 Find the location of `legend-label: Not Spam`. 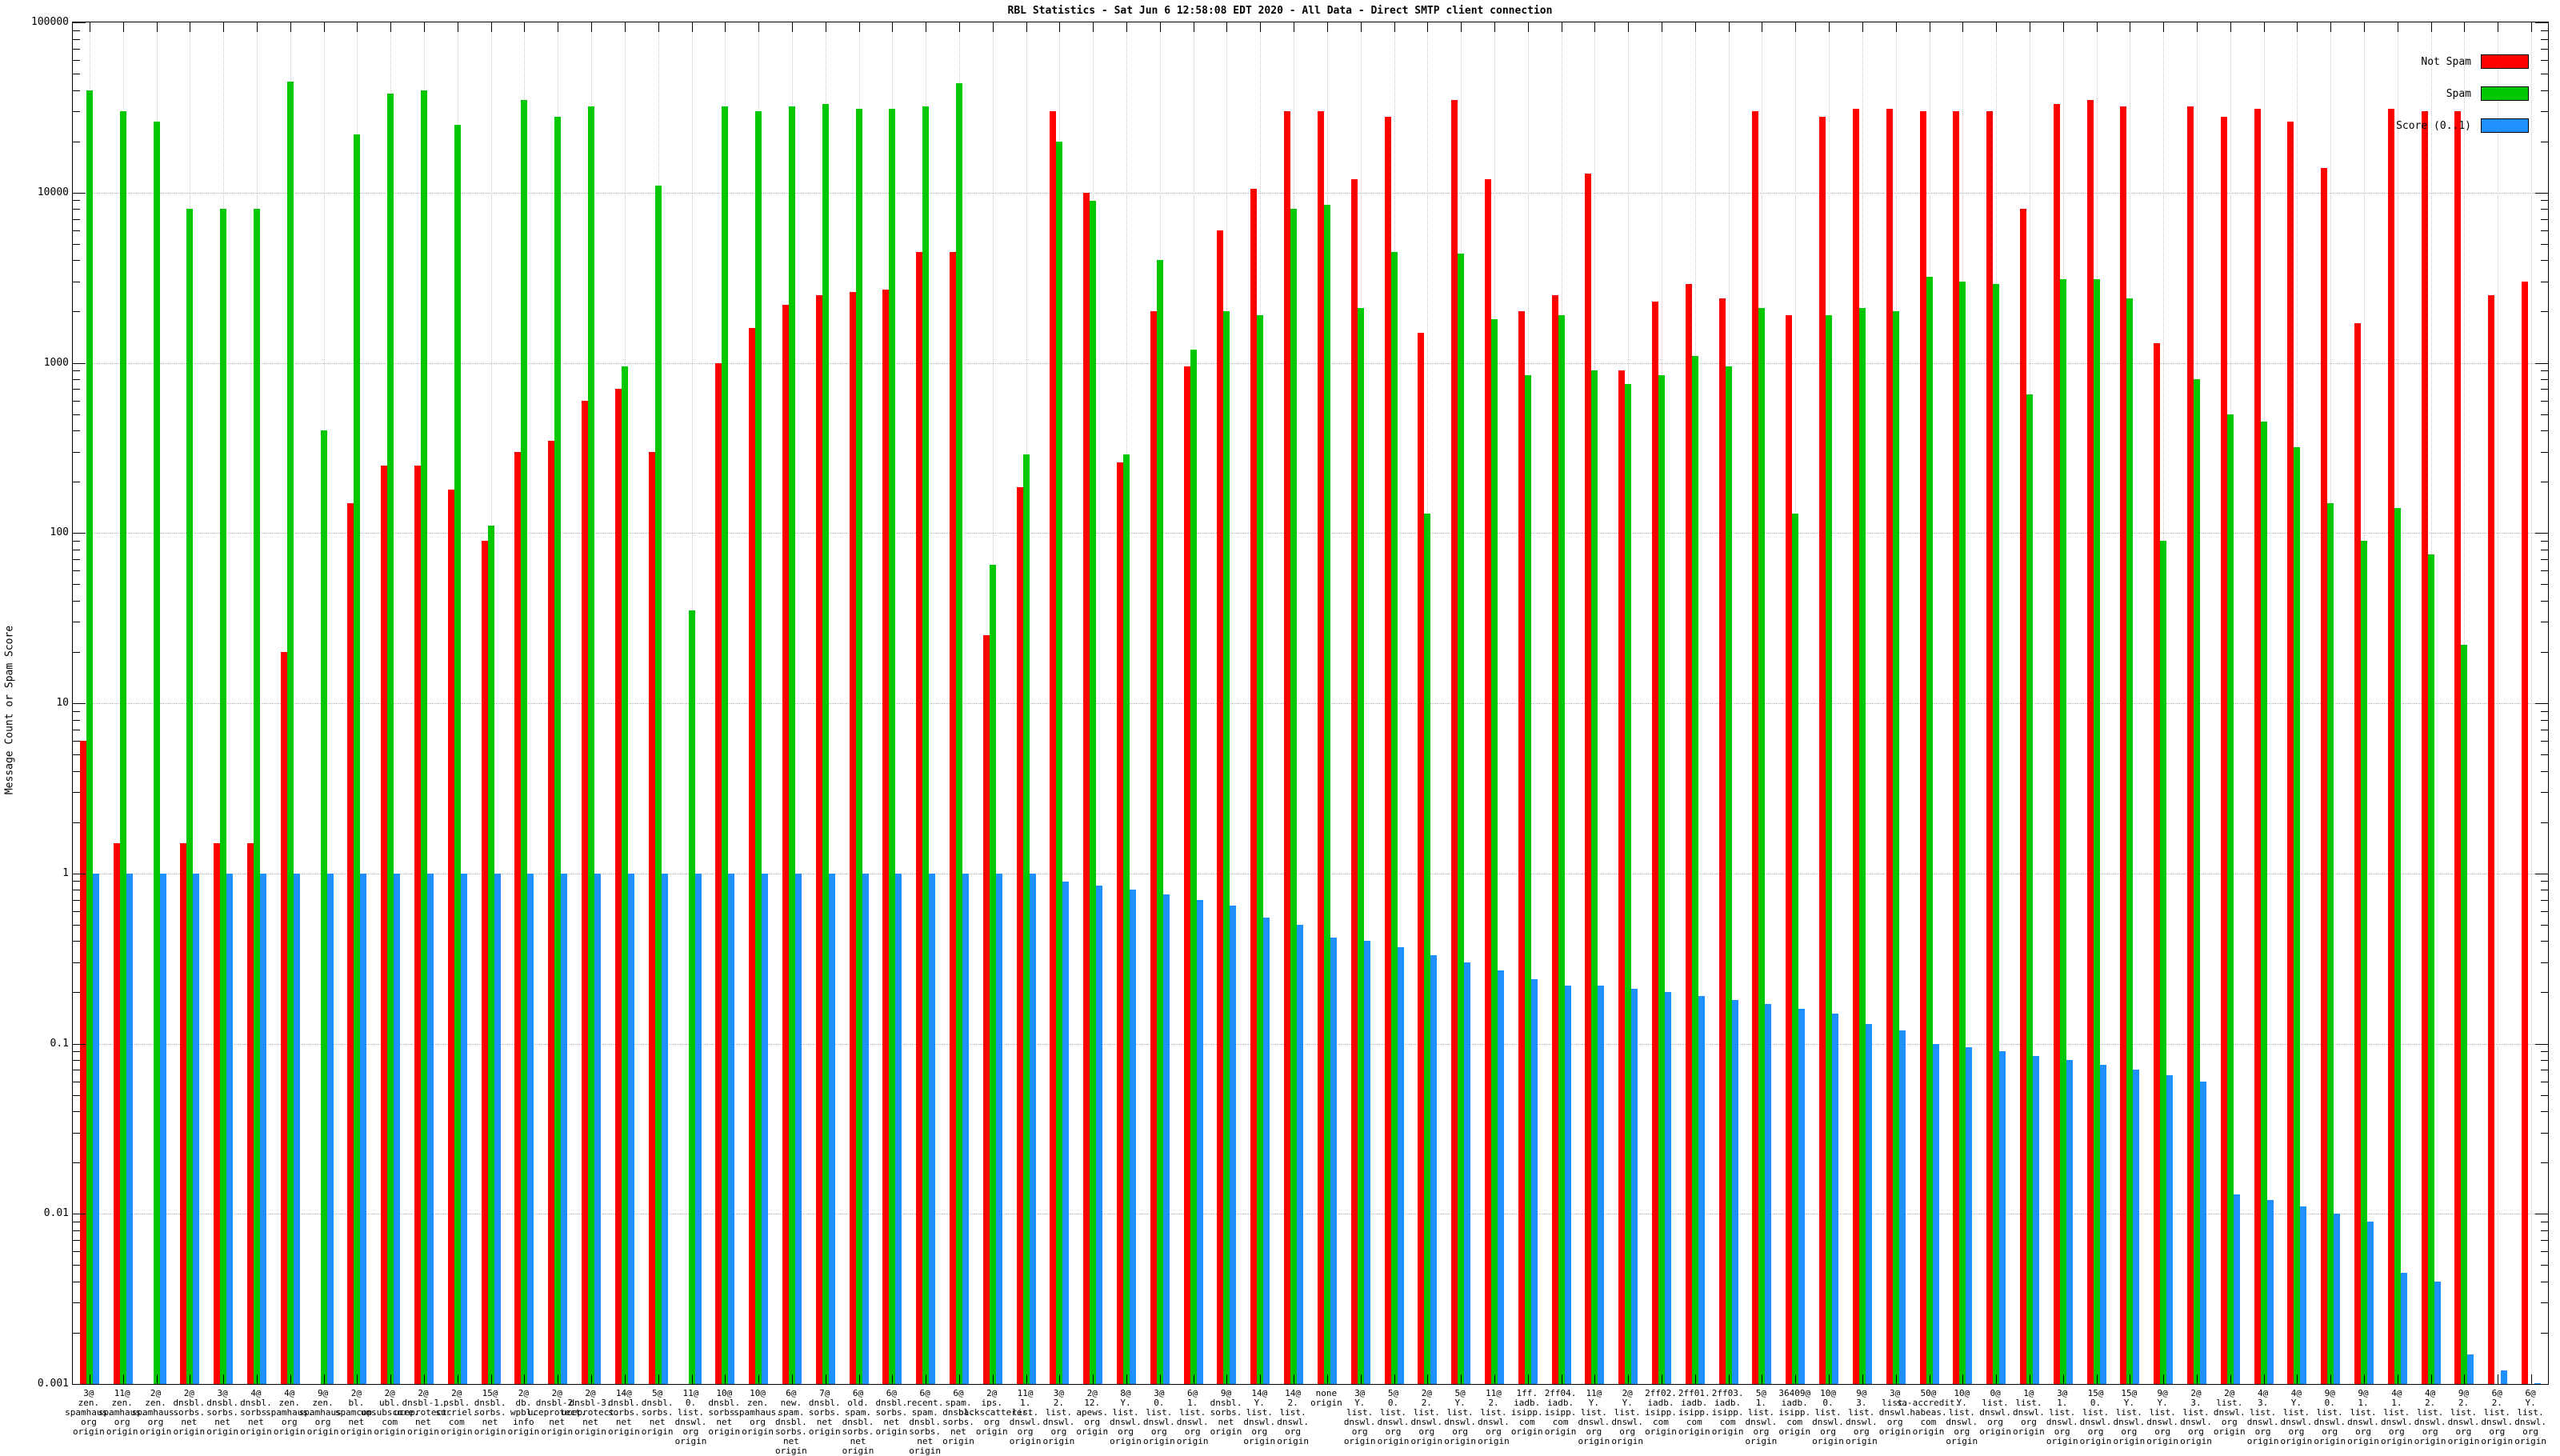

legend-label: Not Spam is located at coordinates (2446, 61).